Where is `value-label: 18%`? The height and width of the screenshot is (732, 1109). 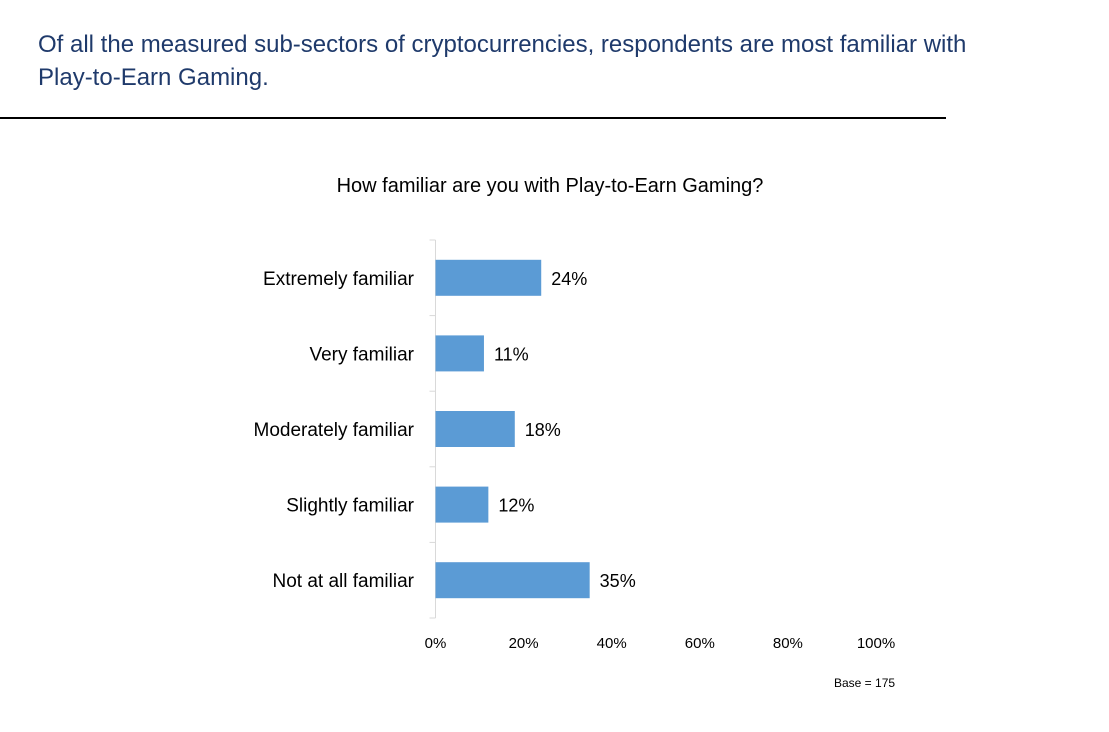 value-label: 18% is located at coordinates (543, 430).